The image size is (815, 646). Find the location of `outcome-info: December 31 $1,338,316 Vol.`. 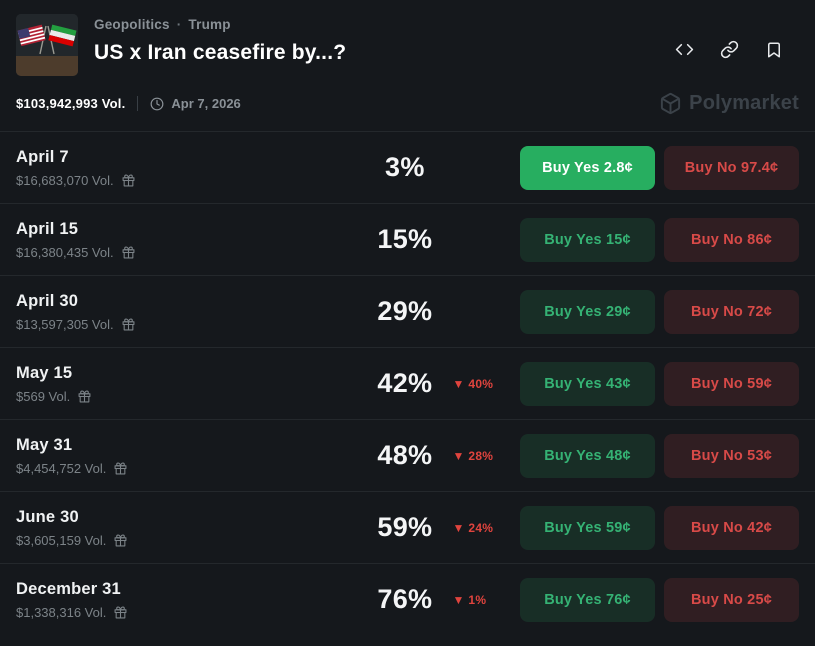

outcome-info: December 31 $1,338,316 Vol. is located at coordinates (190, 600).